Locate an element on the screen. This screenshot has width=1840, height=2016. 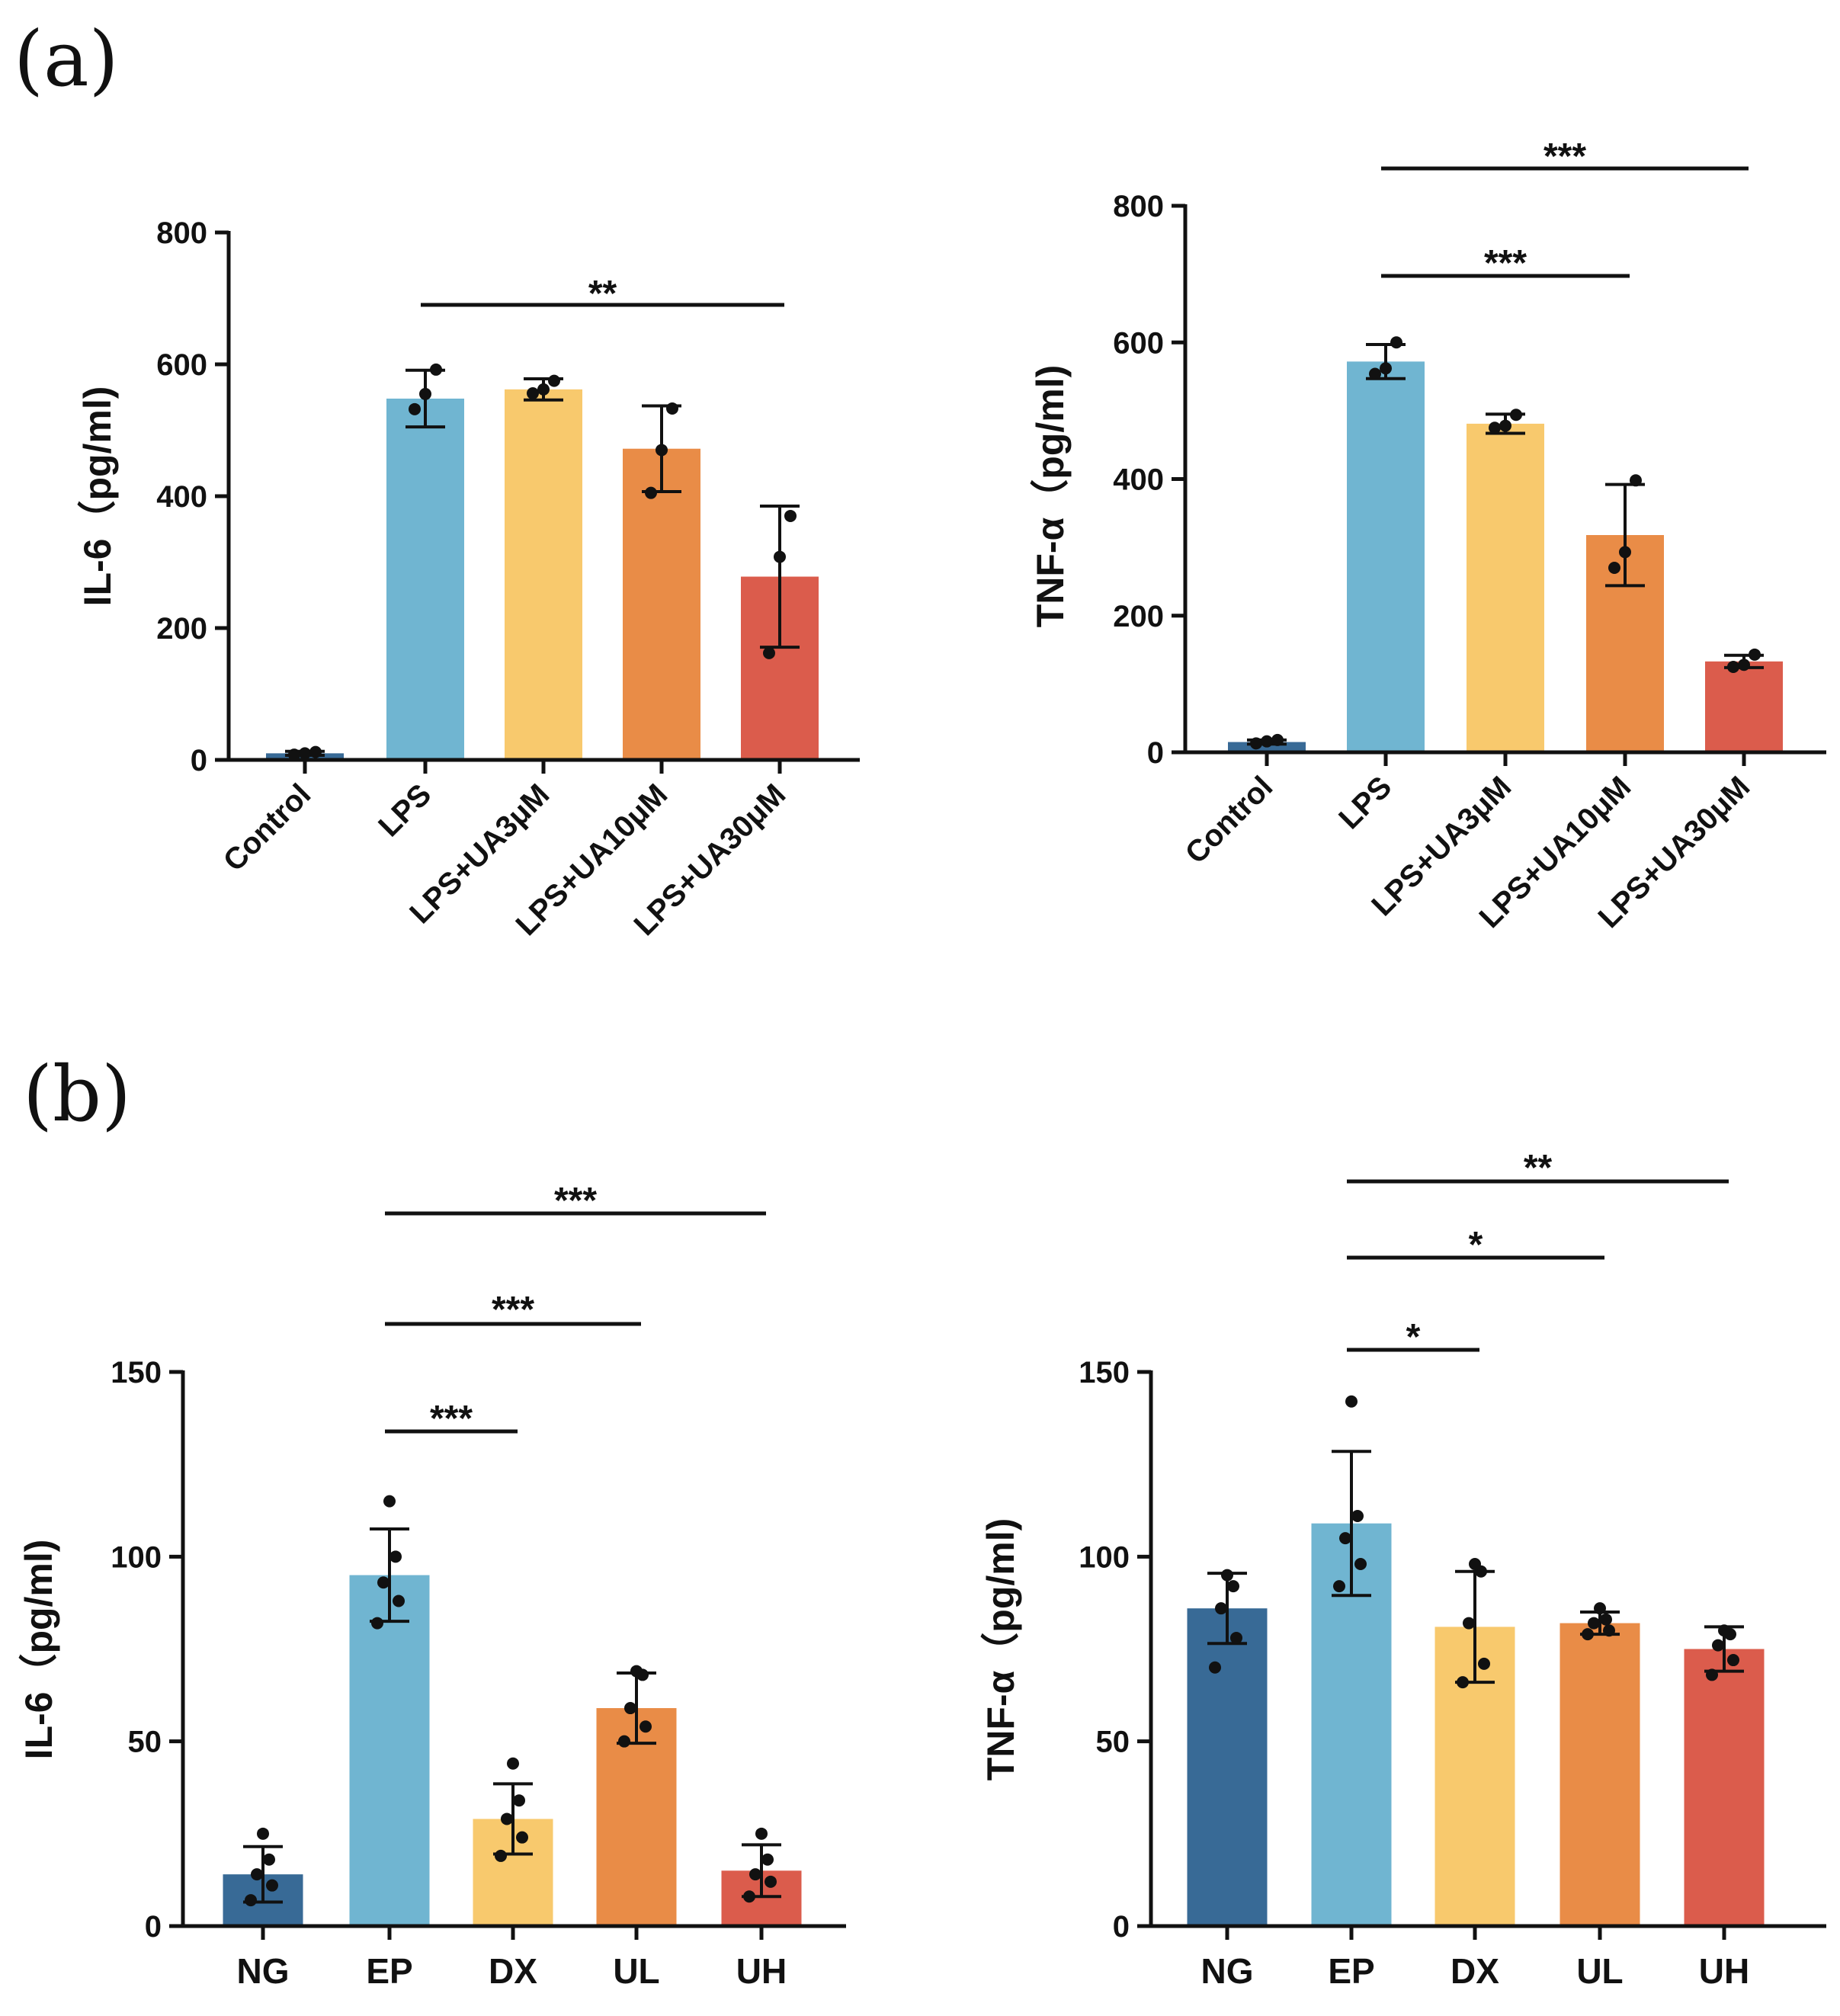
x-tick-label: Control is located at coordinates (267, 827).